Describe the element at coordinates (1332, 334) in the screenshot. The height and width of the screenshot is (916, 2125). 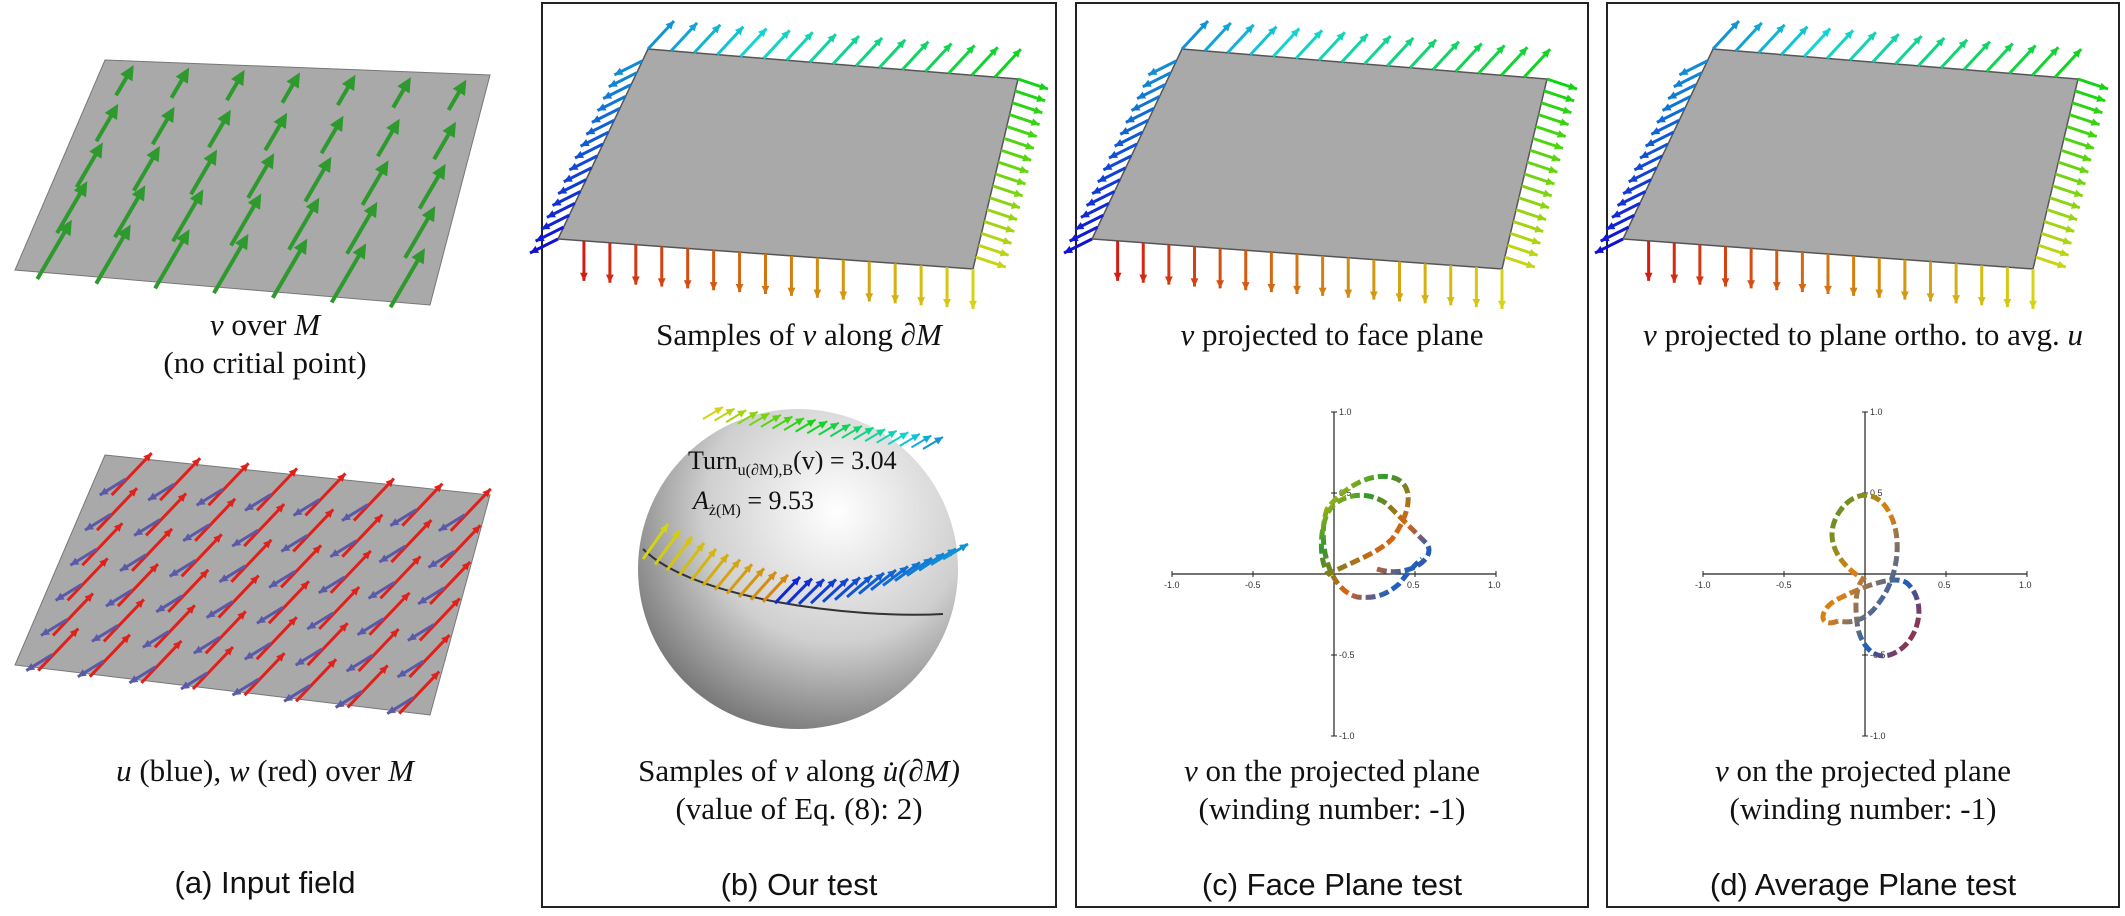
I see `panel-c-top-caption: v projected to face plane` at that location.